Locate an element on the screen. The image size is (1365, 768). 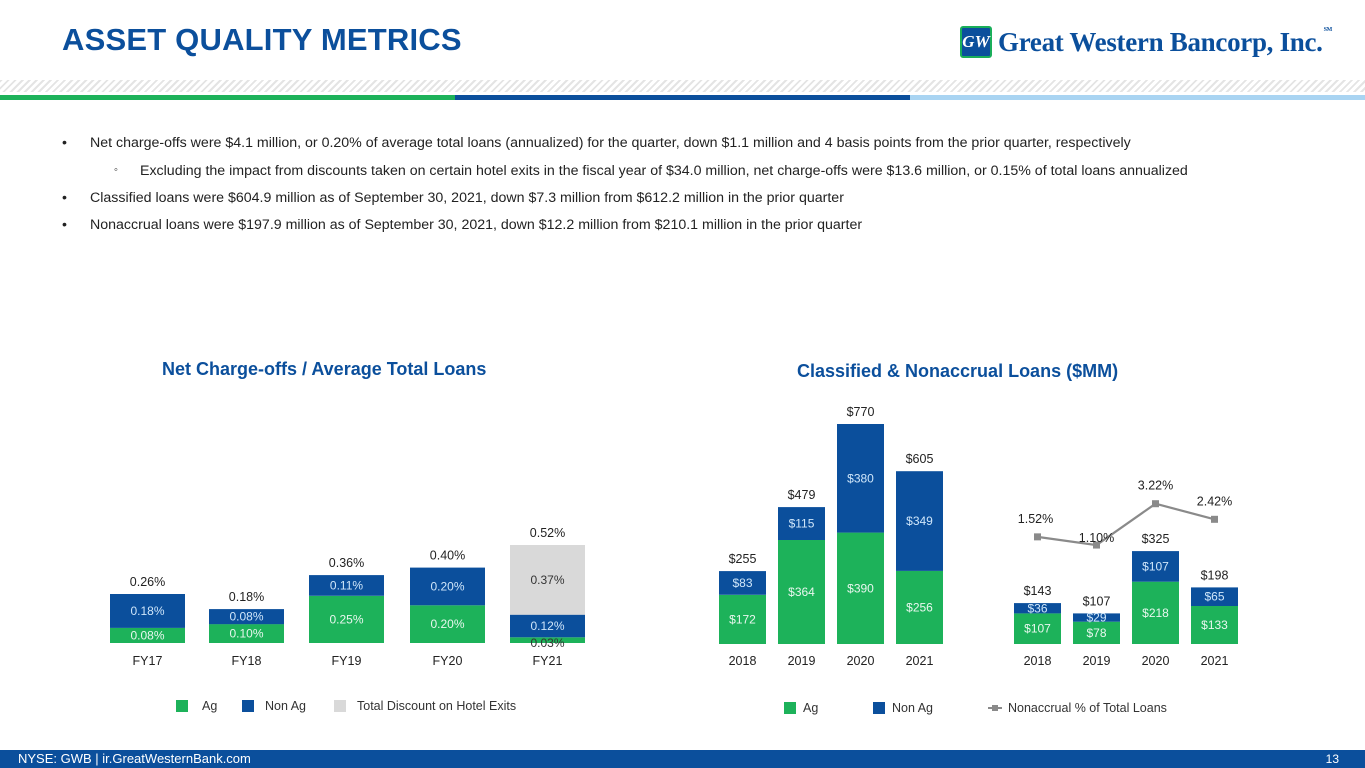
bar-data-label: 0.03% is located at coordinates (547, 643).